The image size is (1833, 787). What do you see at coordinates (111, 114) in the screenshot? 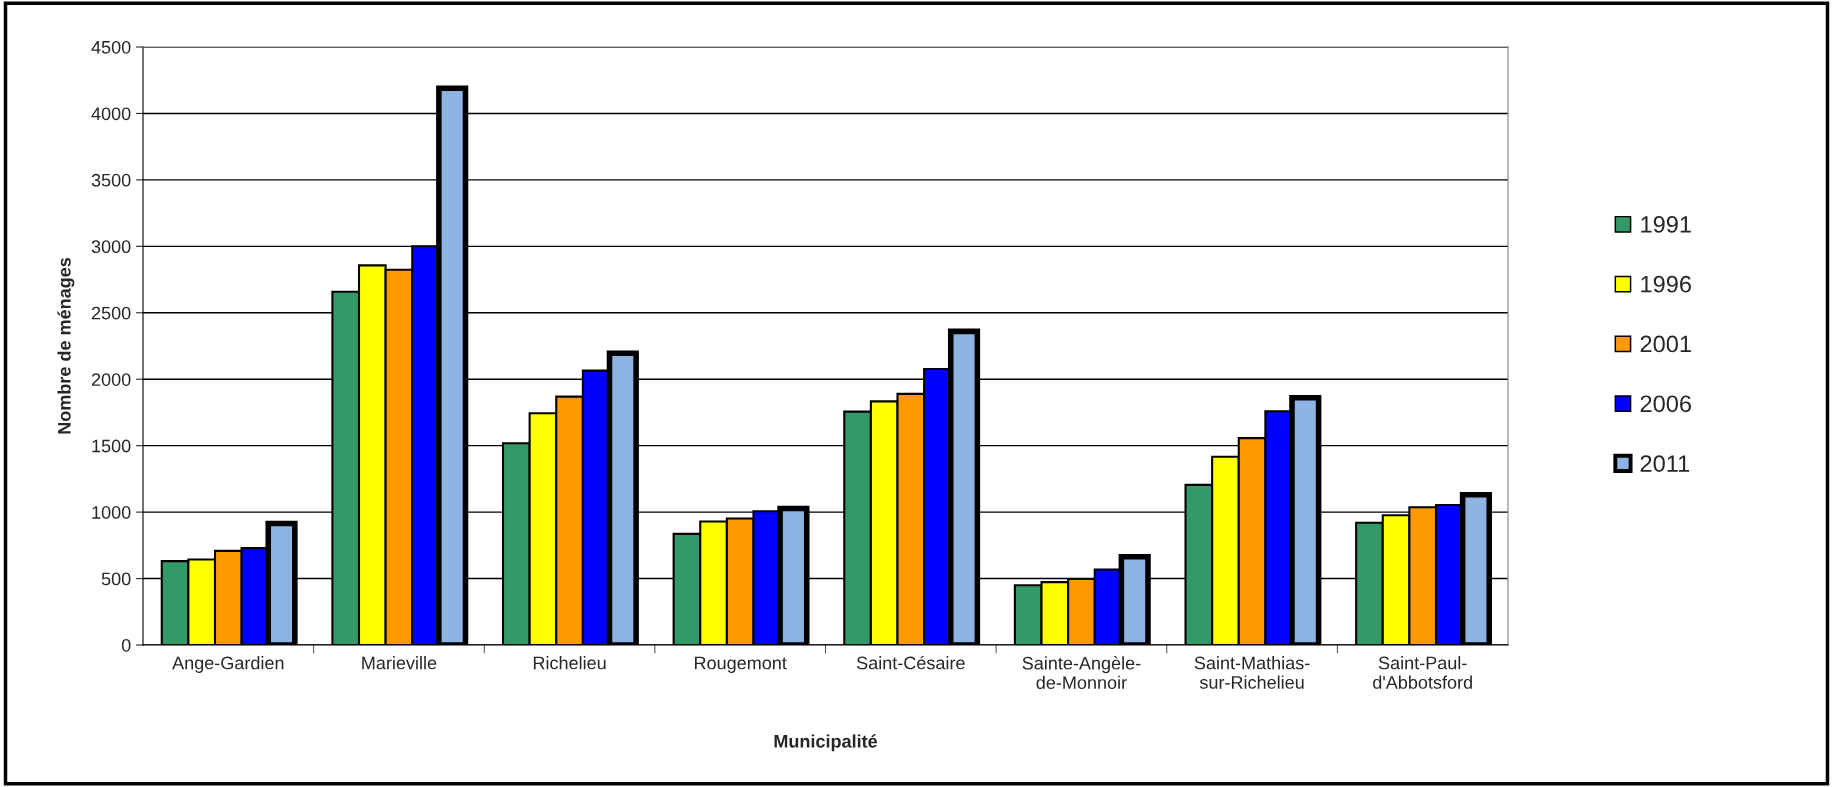
I see `y-tick-label: 4000` at bounding box center [111, 114].